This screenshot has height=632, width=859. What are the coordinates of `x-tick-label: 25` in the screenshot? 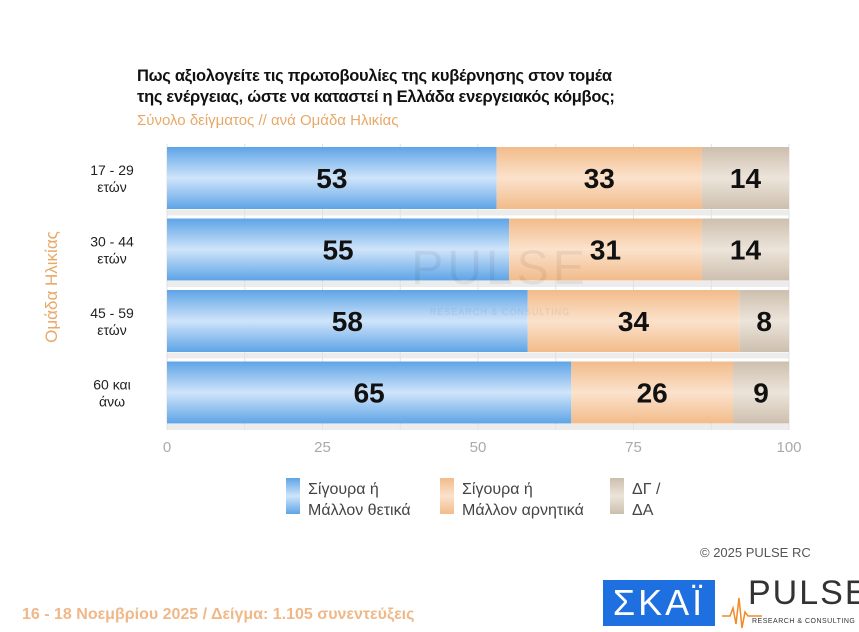 It's located at (322, 447).